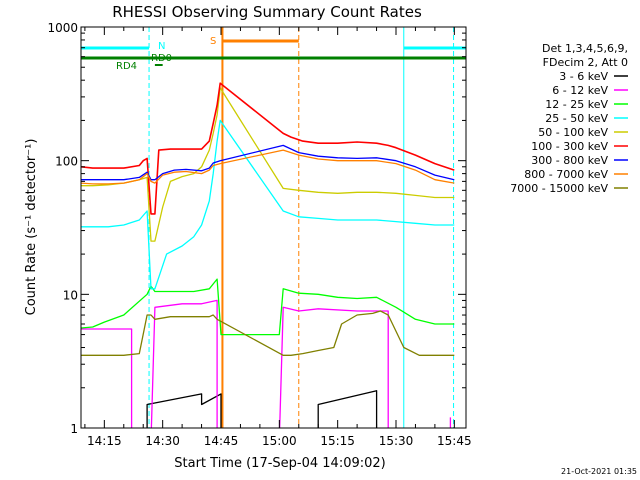 This screenshot has width=640, height=480. I want to click on night-marker-label: N, so click(161, 46).